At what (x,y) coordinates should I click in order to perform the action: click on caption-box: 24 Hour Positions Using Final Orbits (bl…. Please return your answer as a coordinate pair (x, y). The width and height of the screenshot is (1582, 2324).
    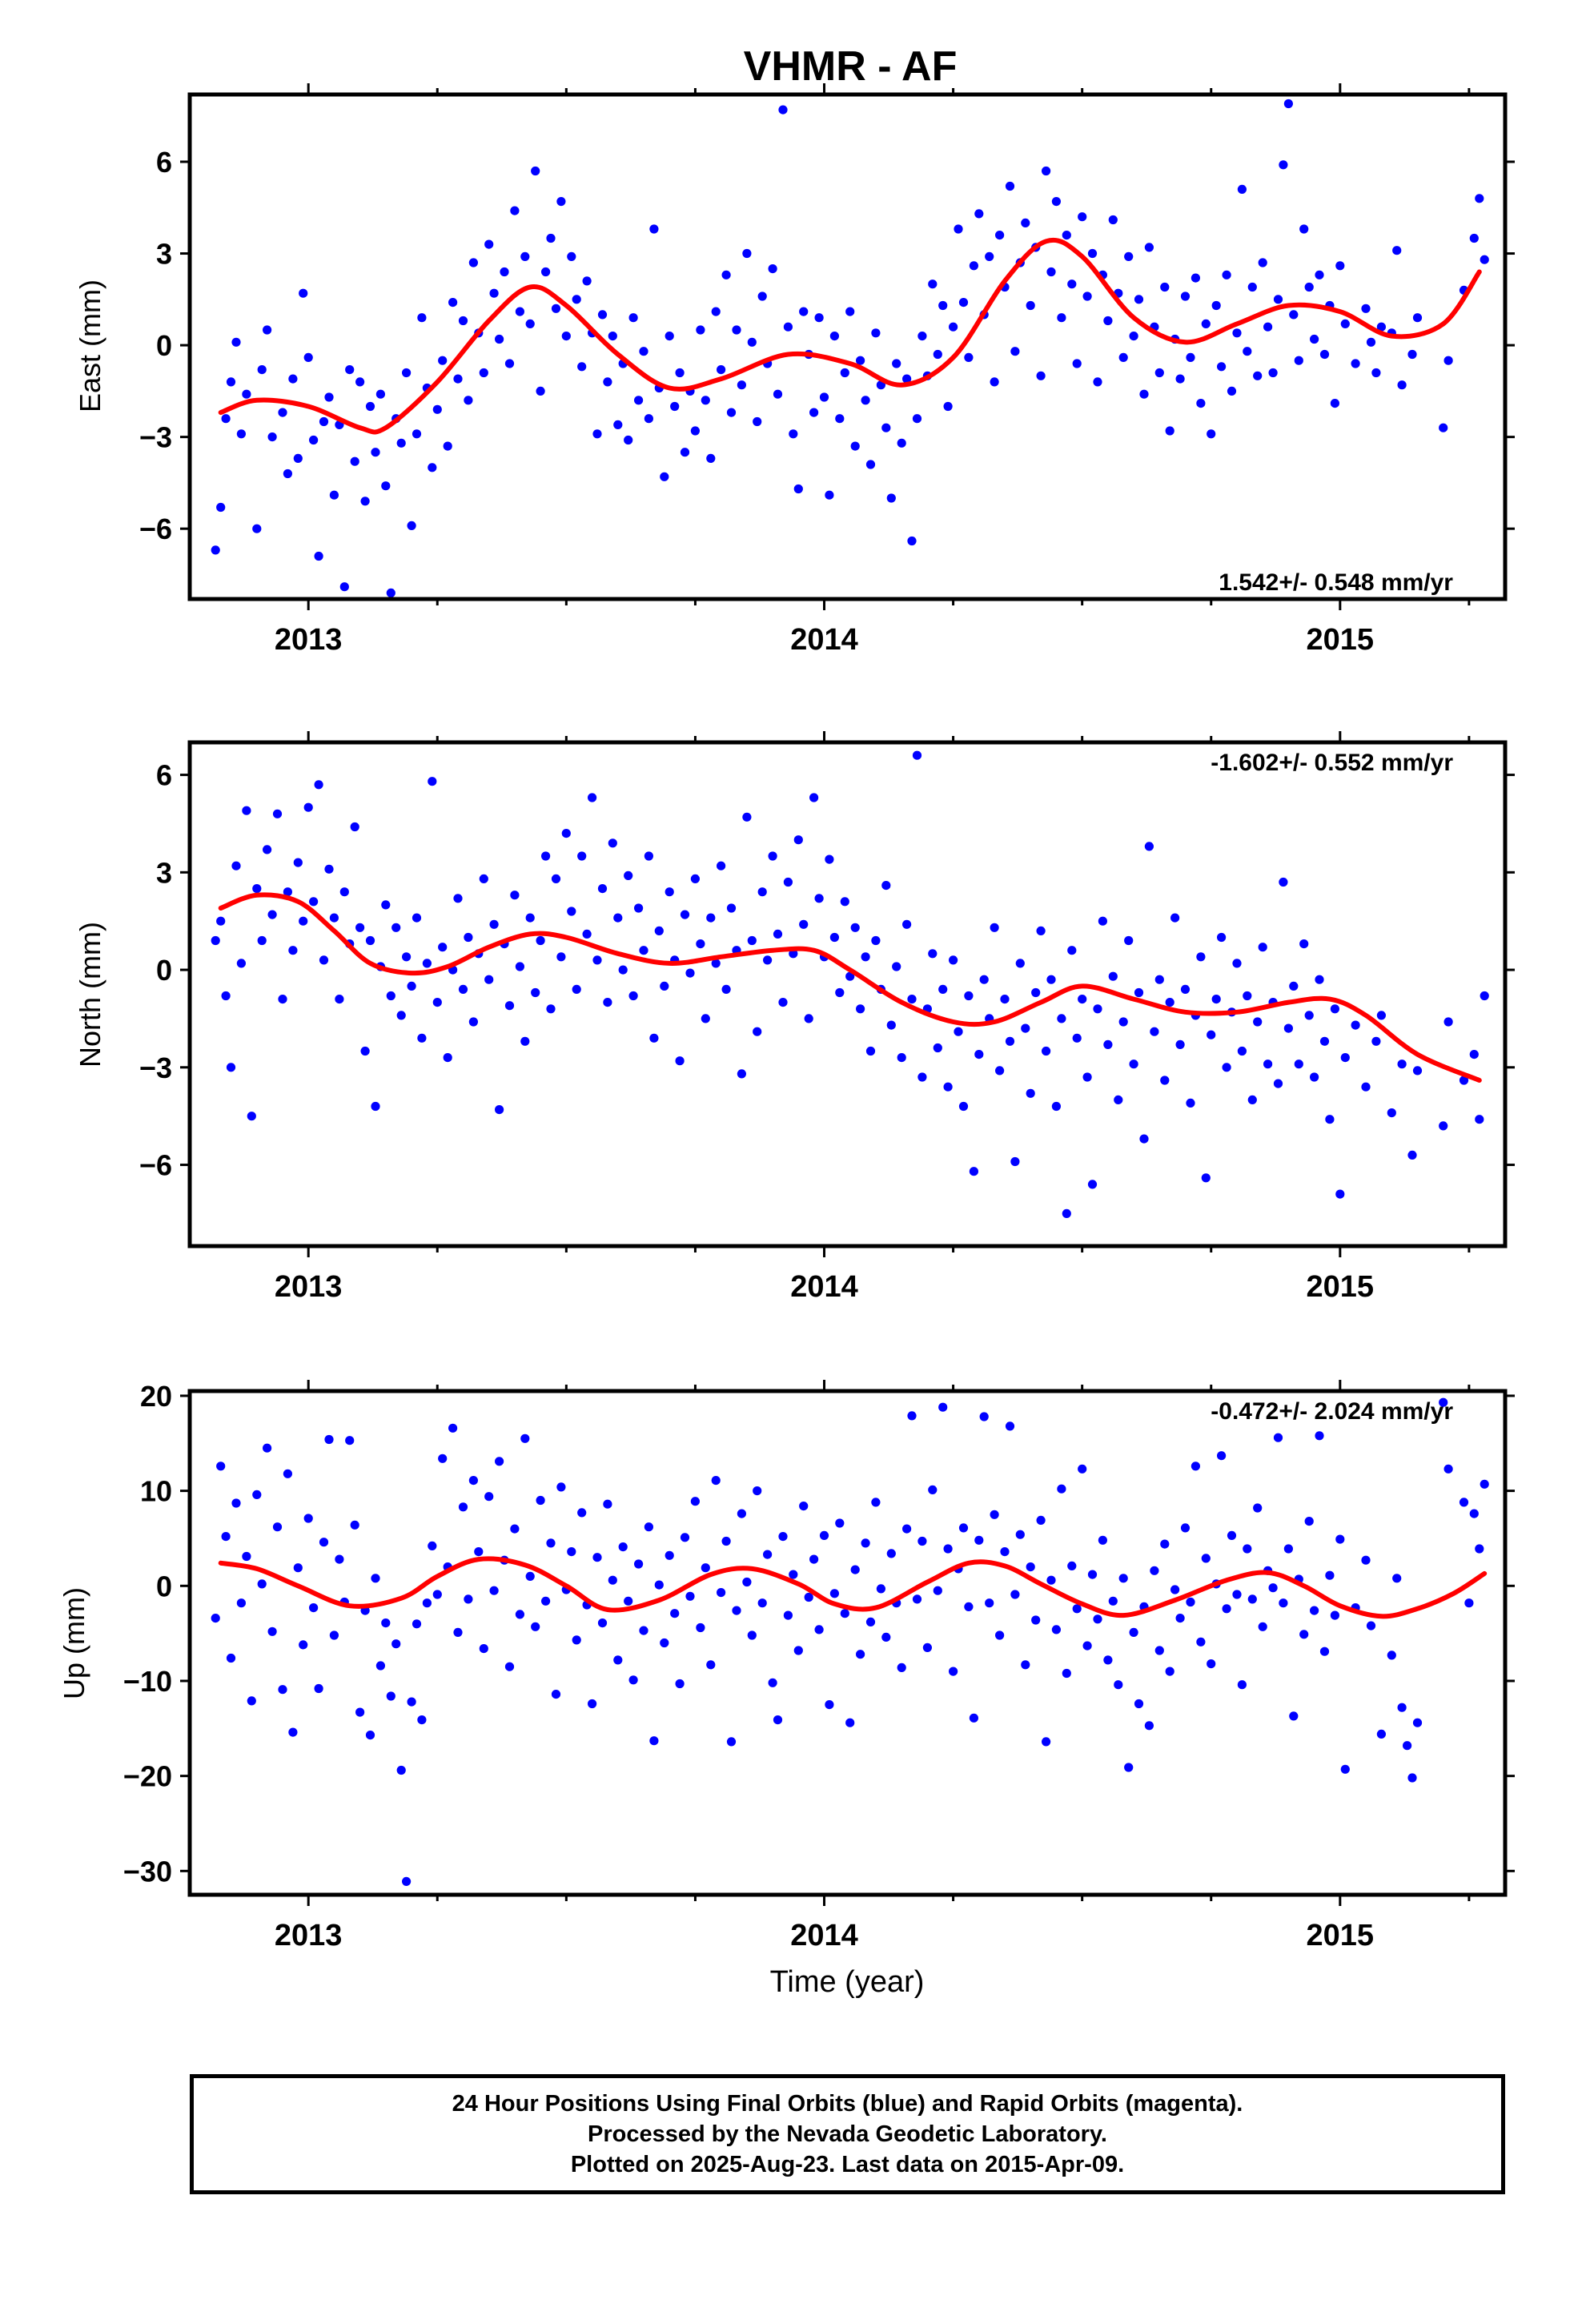
    Looking at the image, I should click on (847, 2134).